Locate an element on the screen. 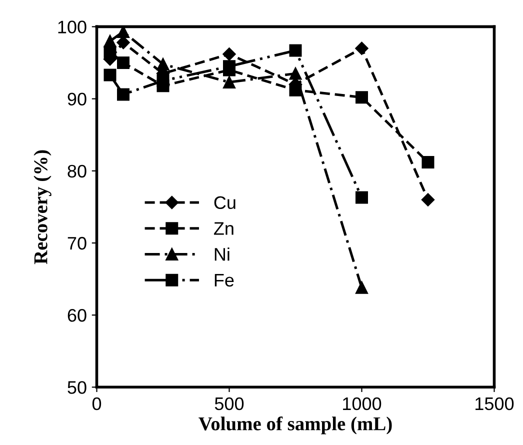 This screenshot has height=445, width=523. x-tick-label: 1500 is located at coordinates (495, 403).